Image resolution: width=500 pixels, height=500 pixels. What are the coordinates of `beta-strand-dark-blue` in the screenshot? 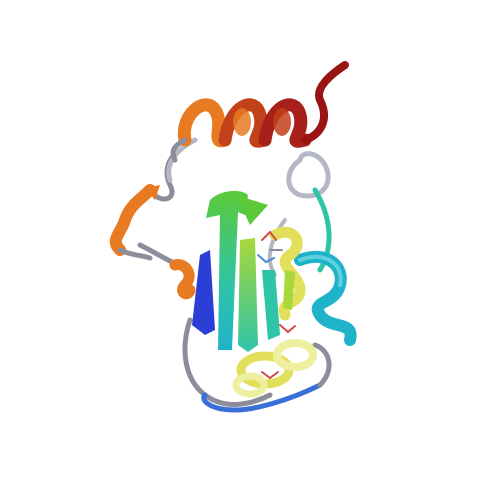 It's located at (203, 292).